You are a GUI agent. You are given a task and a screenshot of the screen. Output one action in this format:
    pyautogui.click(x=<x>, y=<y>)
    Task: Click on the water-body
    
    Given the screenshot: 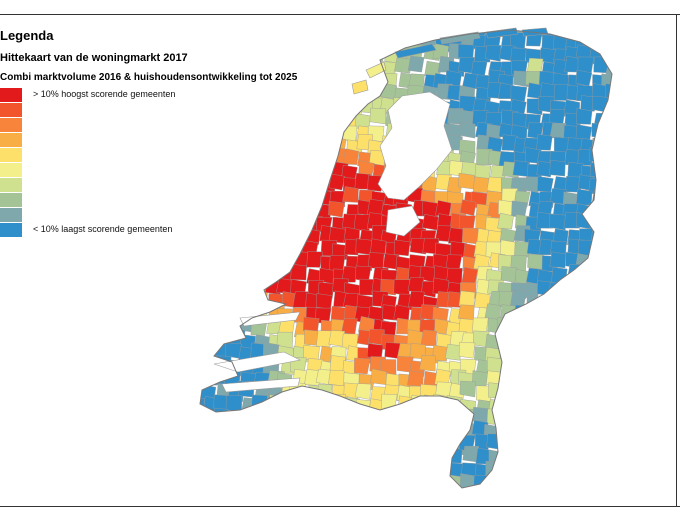 What is the action you would take?
    pyautogui.click(x=257, y=362)
    